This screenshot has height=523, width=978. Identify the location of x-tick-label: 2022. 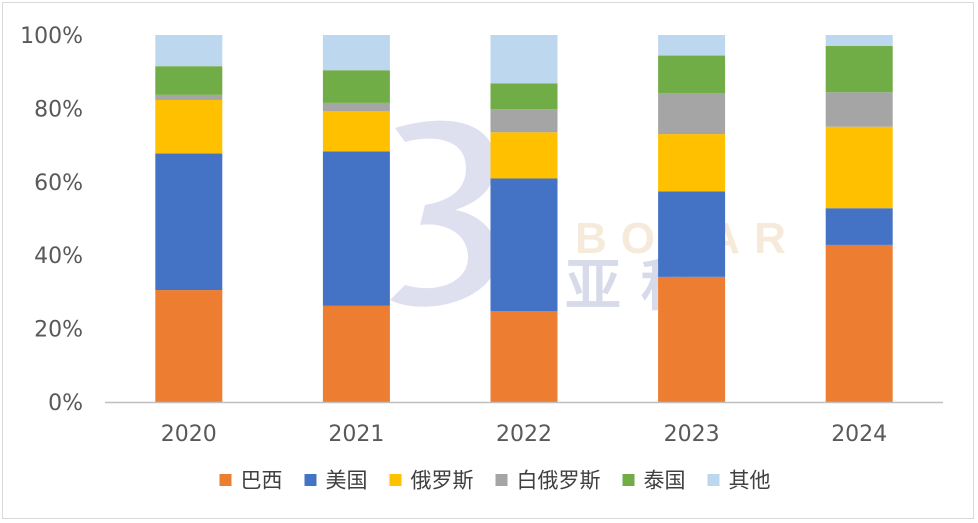
(524, 434).